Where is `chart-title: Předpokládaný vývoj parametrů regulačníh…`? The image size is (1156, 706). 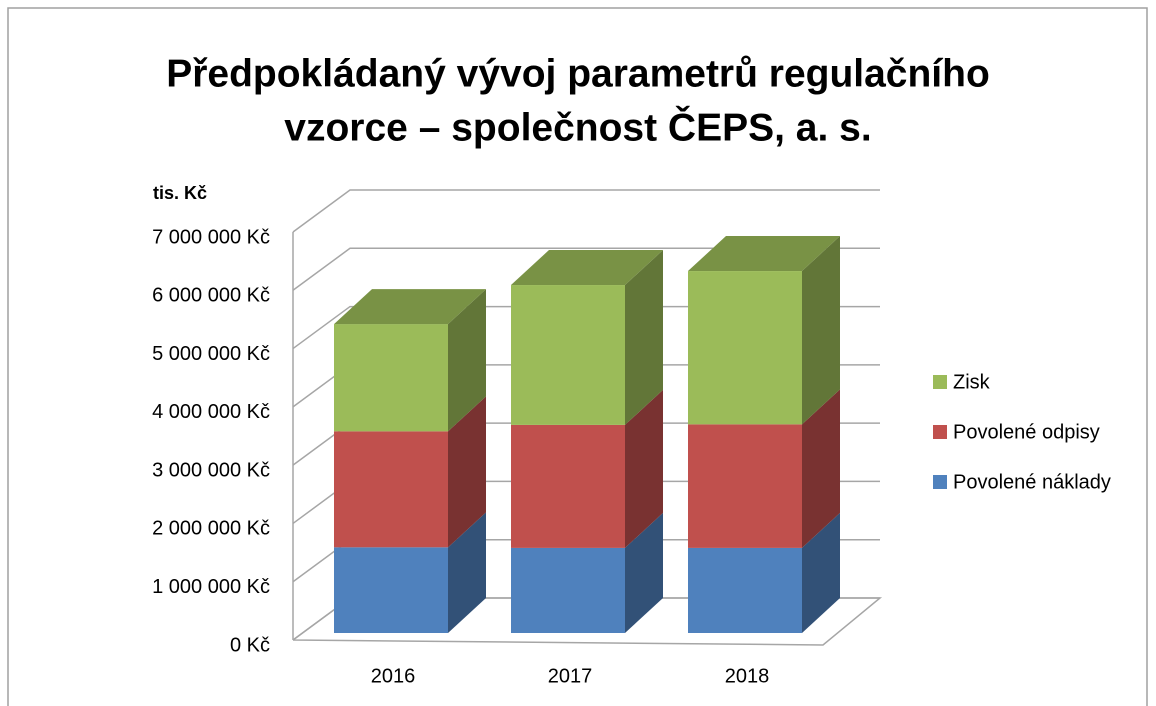 chart-title: Předpokládaný vývoj parametrů regulačníh… is located at coordinates (578, 73).